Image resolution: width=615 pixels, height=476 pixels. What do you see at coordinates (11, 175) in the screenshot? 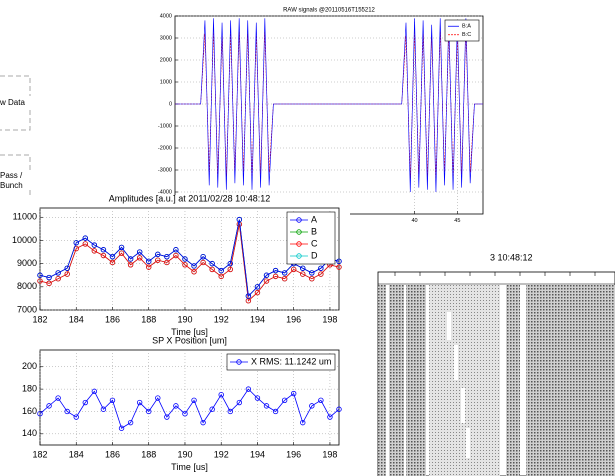
I see `sidebar-item: Pass /` at bounding box center [11, 175].